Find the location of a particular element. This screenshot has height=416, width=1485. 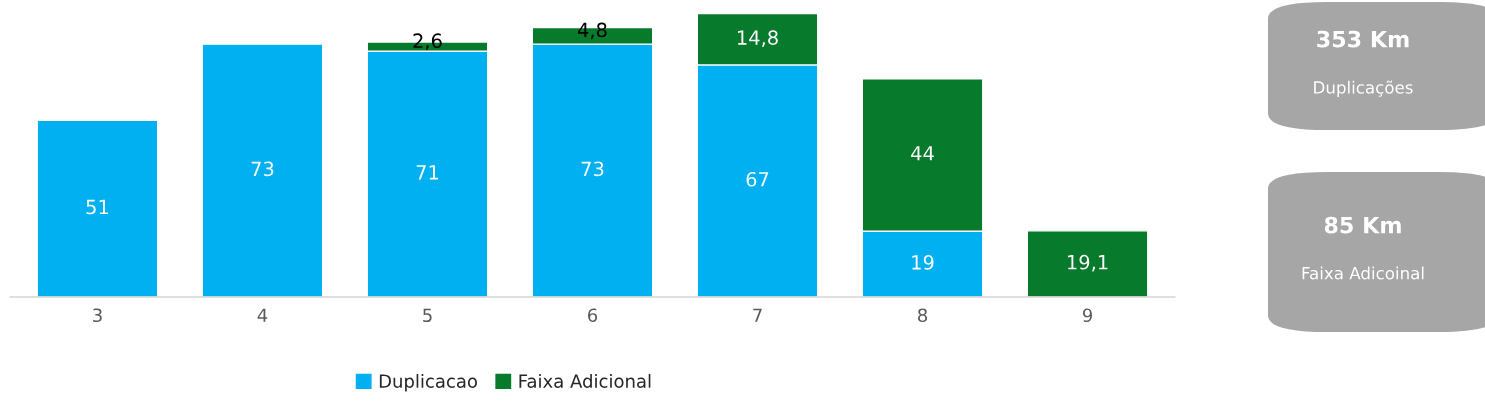

data-label: 67 is located at coordinates (757, 179).